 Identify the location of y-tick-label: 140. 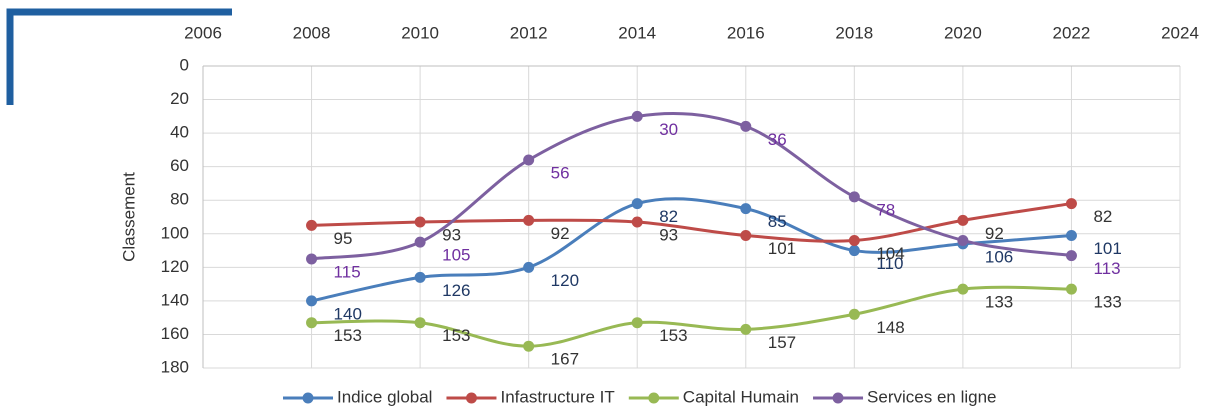
(175, 299).